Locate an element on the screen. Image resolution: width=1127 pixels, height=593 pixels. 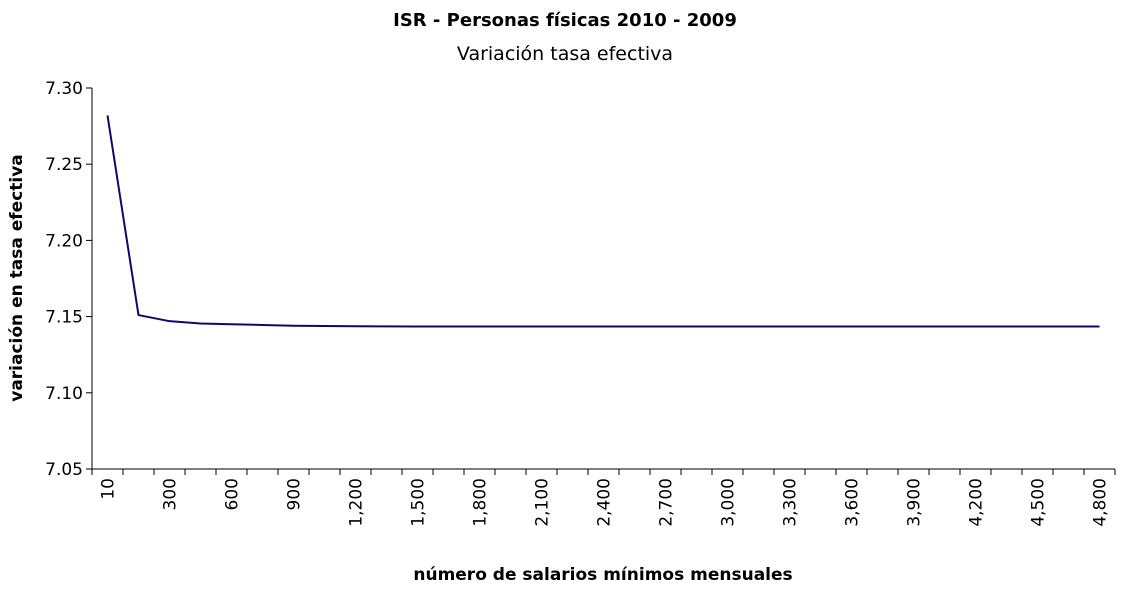
x-tick-label: 2,100 is located at coordinates (543, 502).